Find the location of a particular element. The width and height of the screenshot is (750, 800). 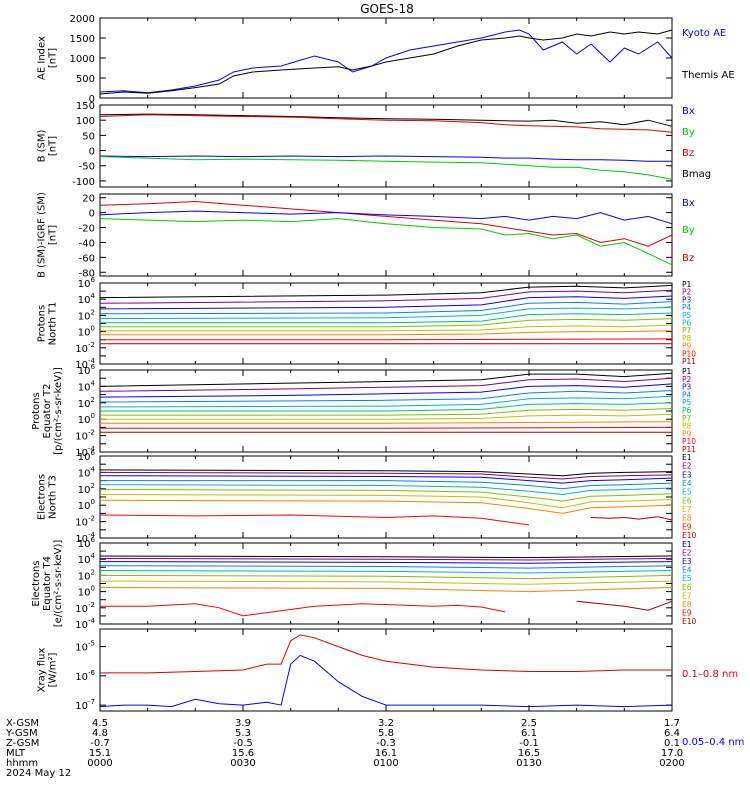

y-tick-label: -80 is located at coordinates (87, 273).